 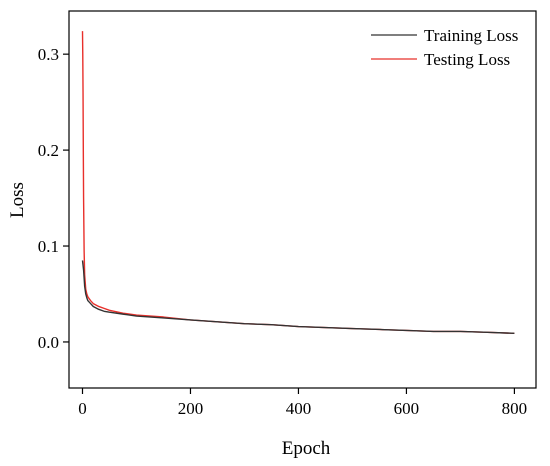 What do you see at coordinates (306, 448) in the screenshot?
I see `x-axis-title: Epoch` at bounding box center [306, 448].